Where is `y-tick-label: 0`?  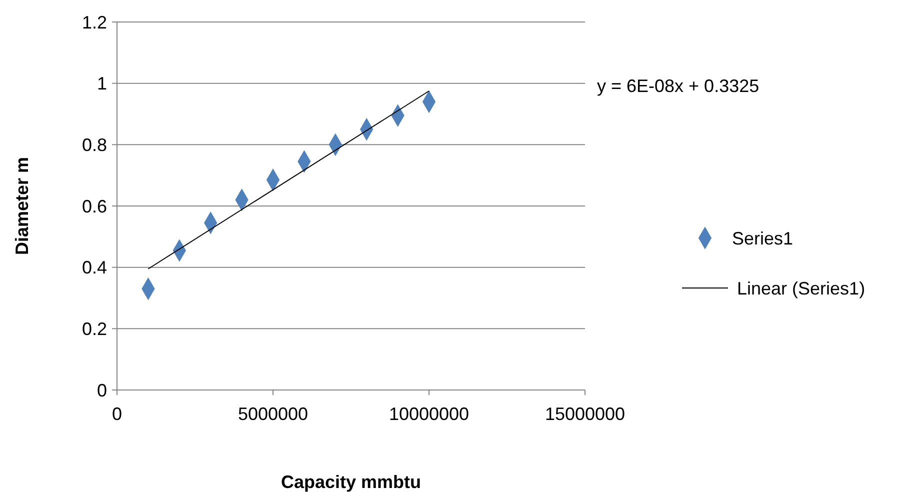
y-tick-label: 0 is located at coordinates (101, 390).